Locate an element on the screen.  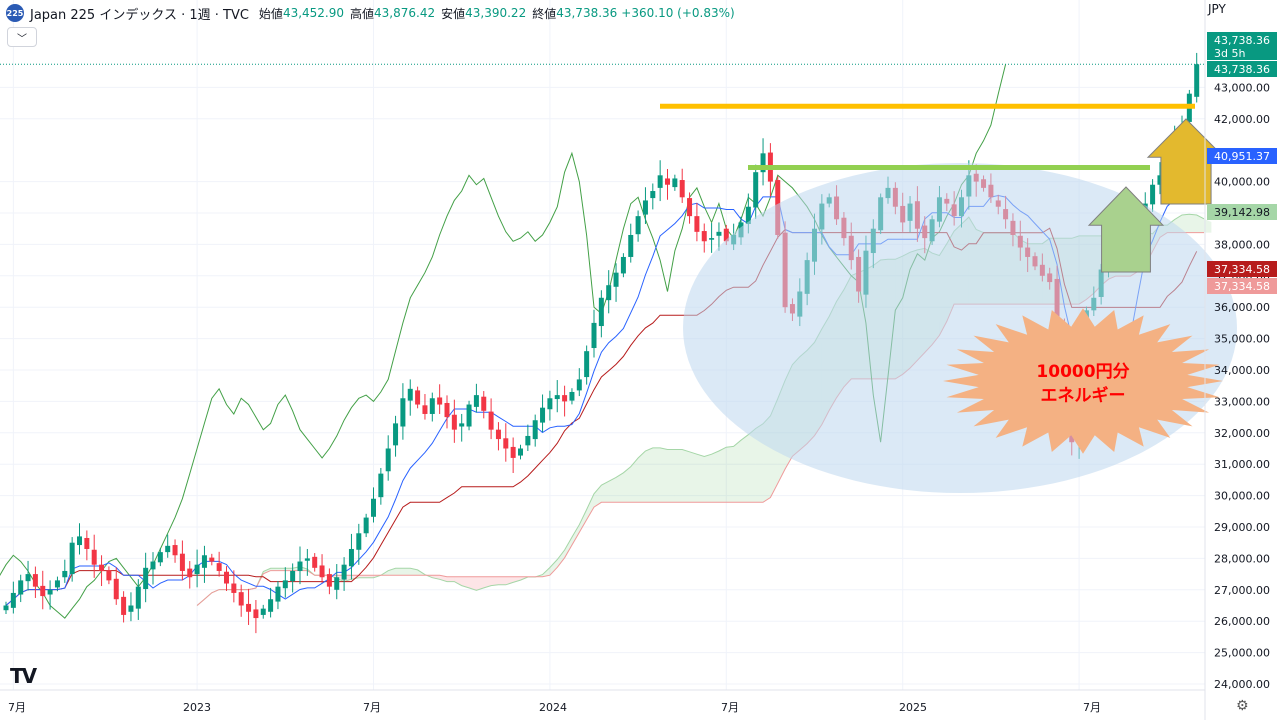
price-label: 40,951.37 is located at coordinates (1242, 156).